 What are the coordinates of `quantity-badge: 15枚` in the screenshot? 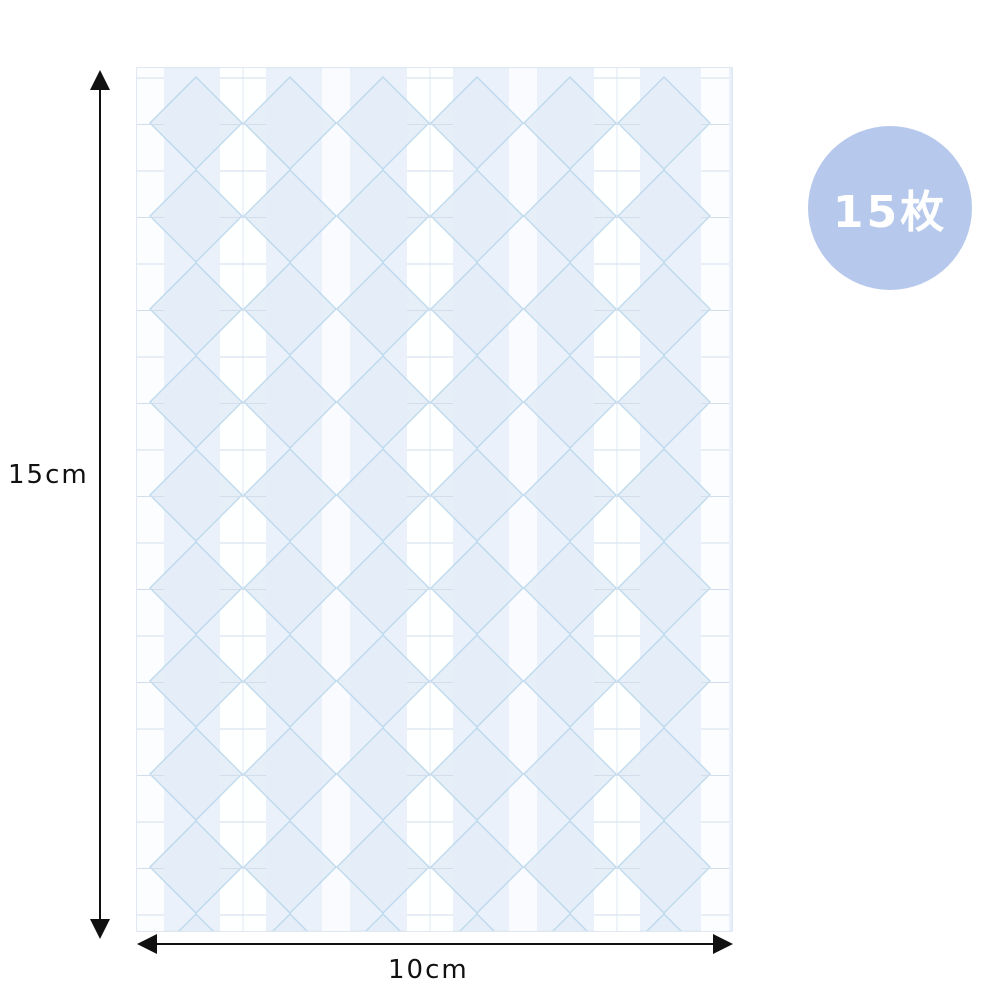 It's located at (890, 208).